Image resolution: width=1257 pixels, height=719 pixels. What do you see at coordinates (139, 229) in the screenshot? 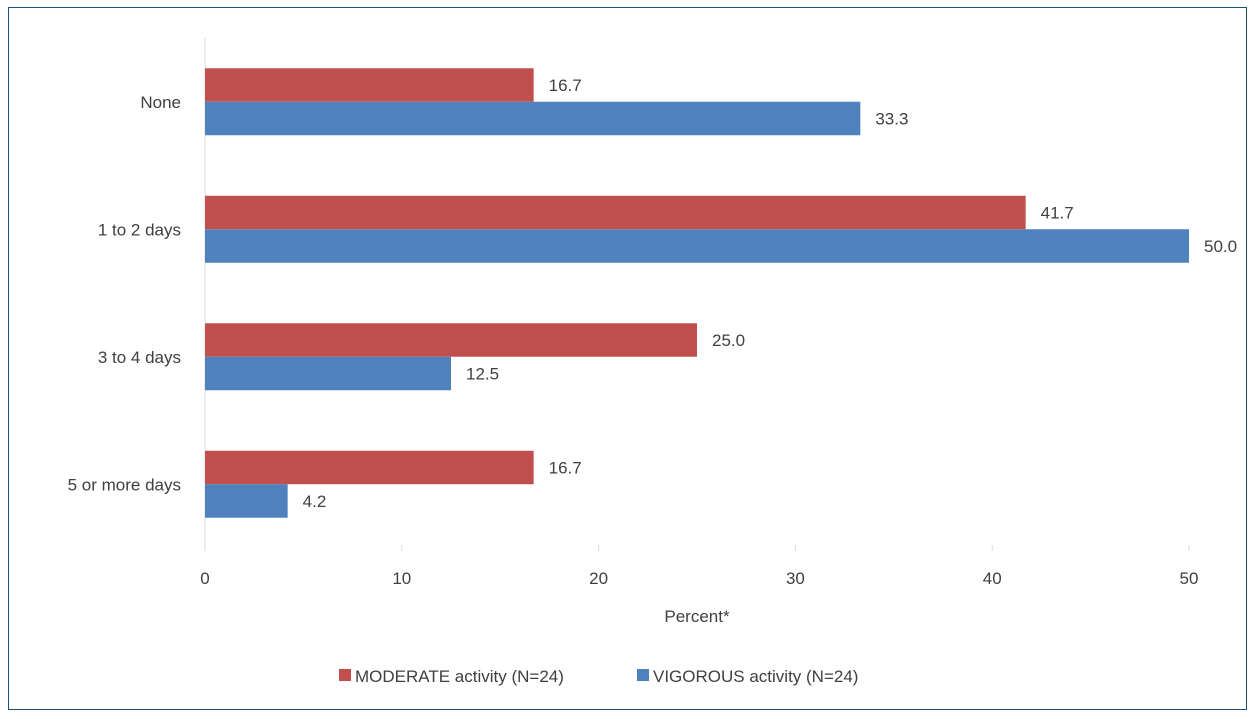
I see `category-label: 1 to 2 days` at bounding box center [139, 229].